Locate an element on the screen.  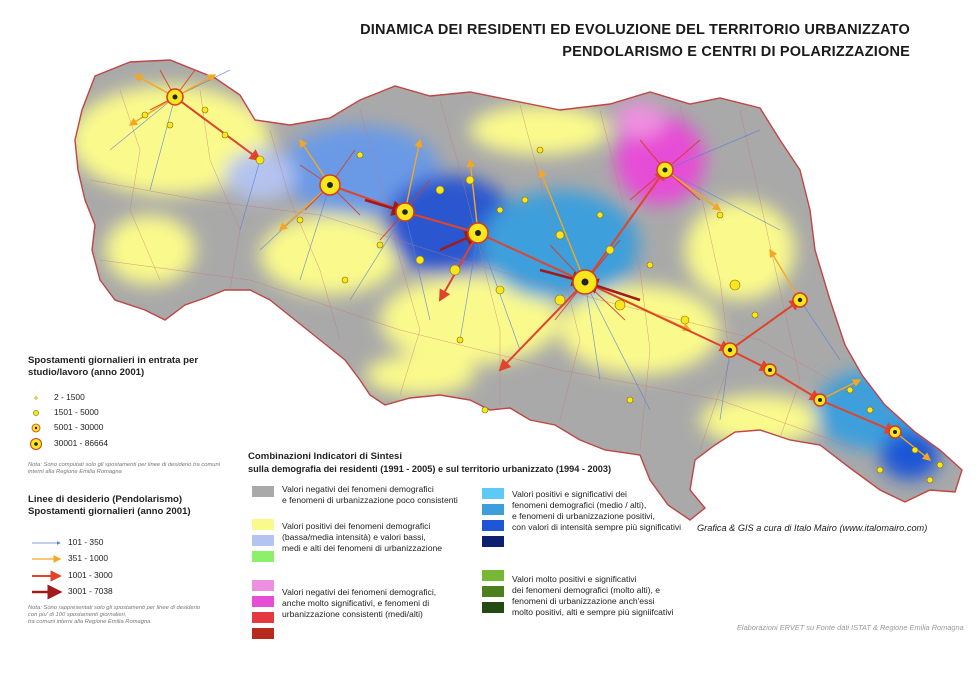
combo-pink-3: urbanizzazione consistenti (medi/alti) is located at coordinates (352, 614).